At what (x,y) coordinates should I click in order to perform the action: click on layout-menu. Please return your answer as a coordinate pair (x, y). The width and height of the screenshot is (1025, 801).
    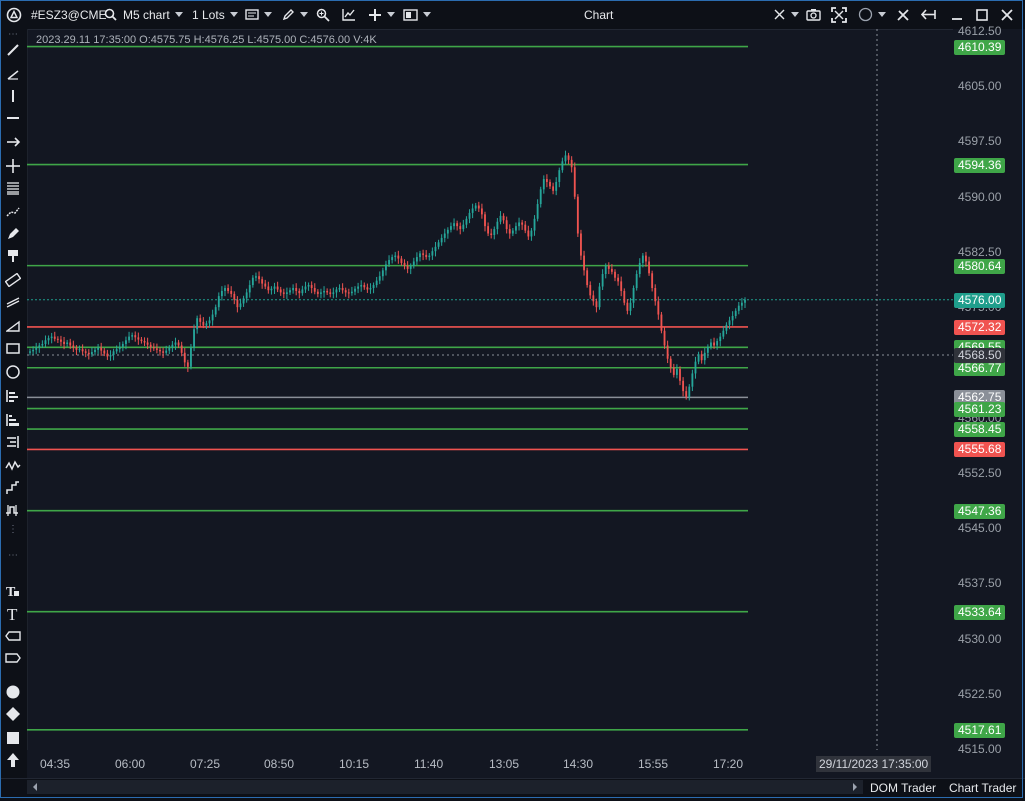
    Looking at the image, I should click on (417, 14).